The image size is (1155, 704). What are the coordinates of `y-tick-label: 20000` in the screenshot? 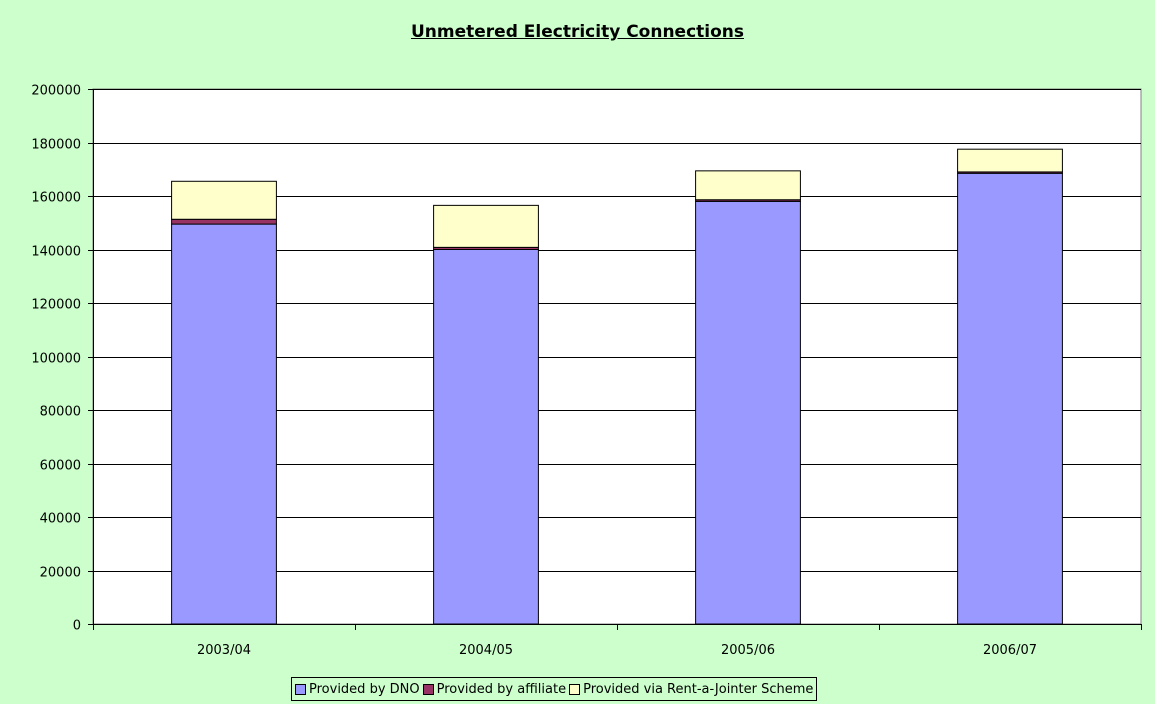 It's located at (60, 573).